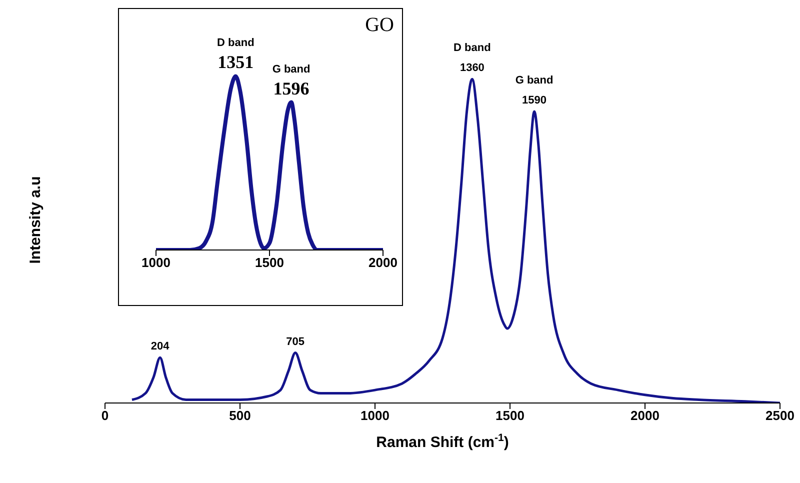  What do you see at coordinates (160, 346) in the screenshot?
I see `annotation: 204` at bounding box center [160, 346].